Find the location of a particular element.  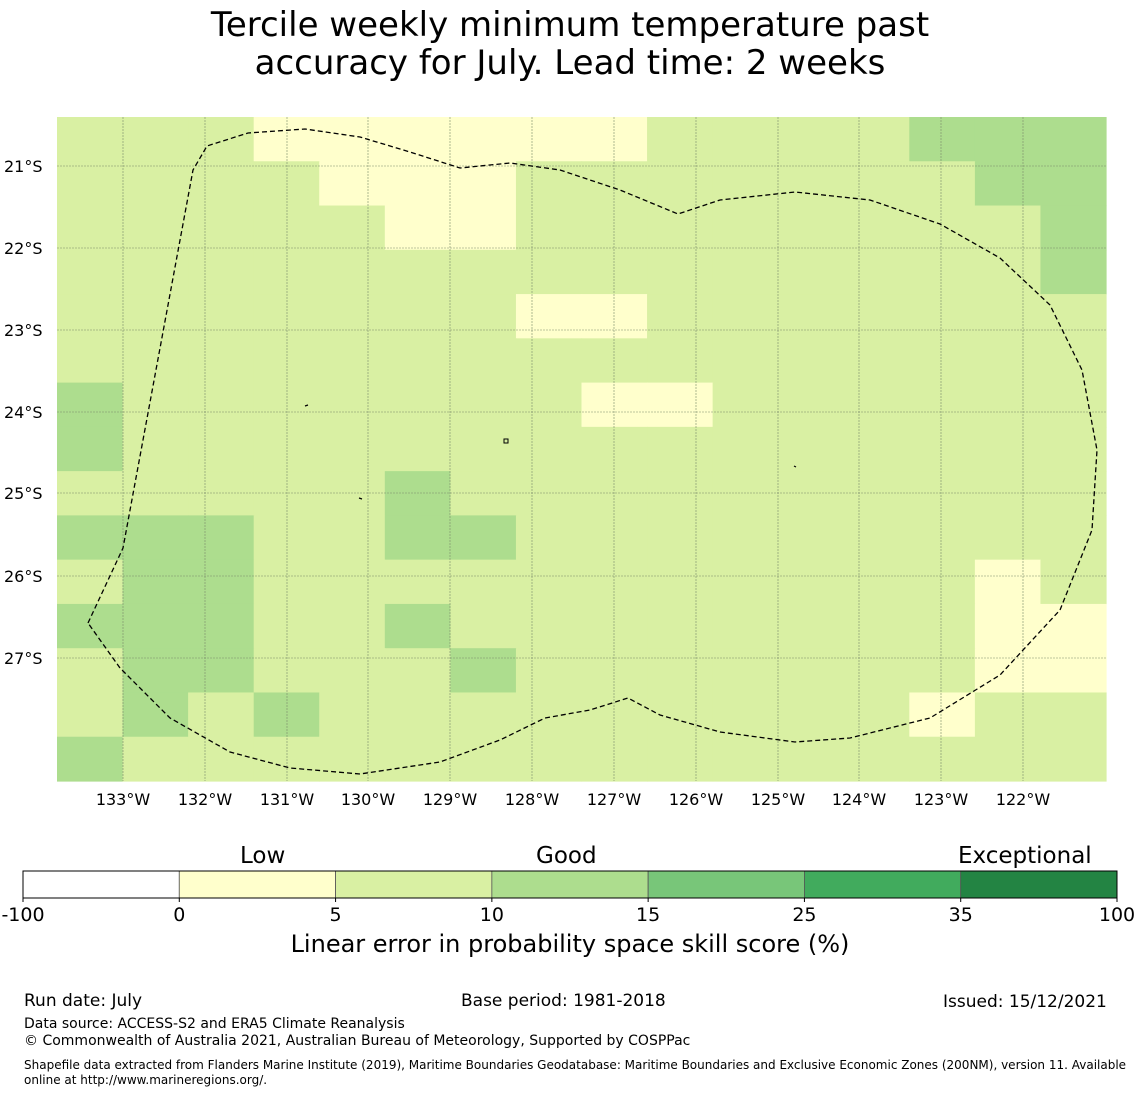

latitude-labels: 21°S 22°S 23°S 24°S 25°S 26°S 27°S is located at coordinates (23, 412).